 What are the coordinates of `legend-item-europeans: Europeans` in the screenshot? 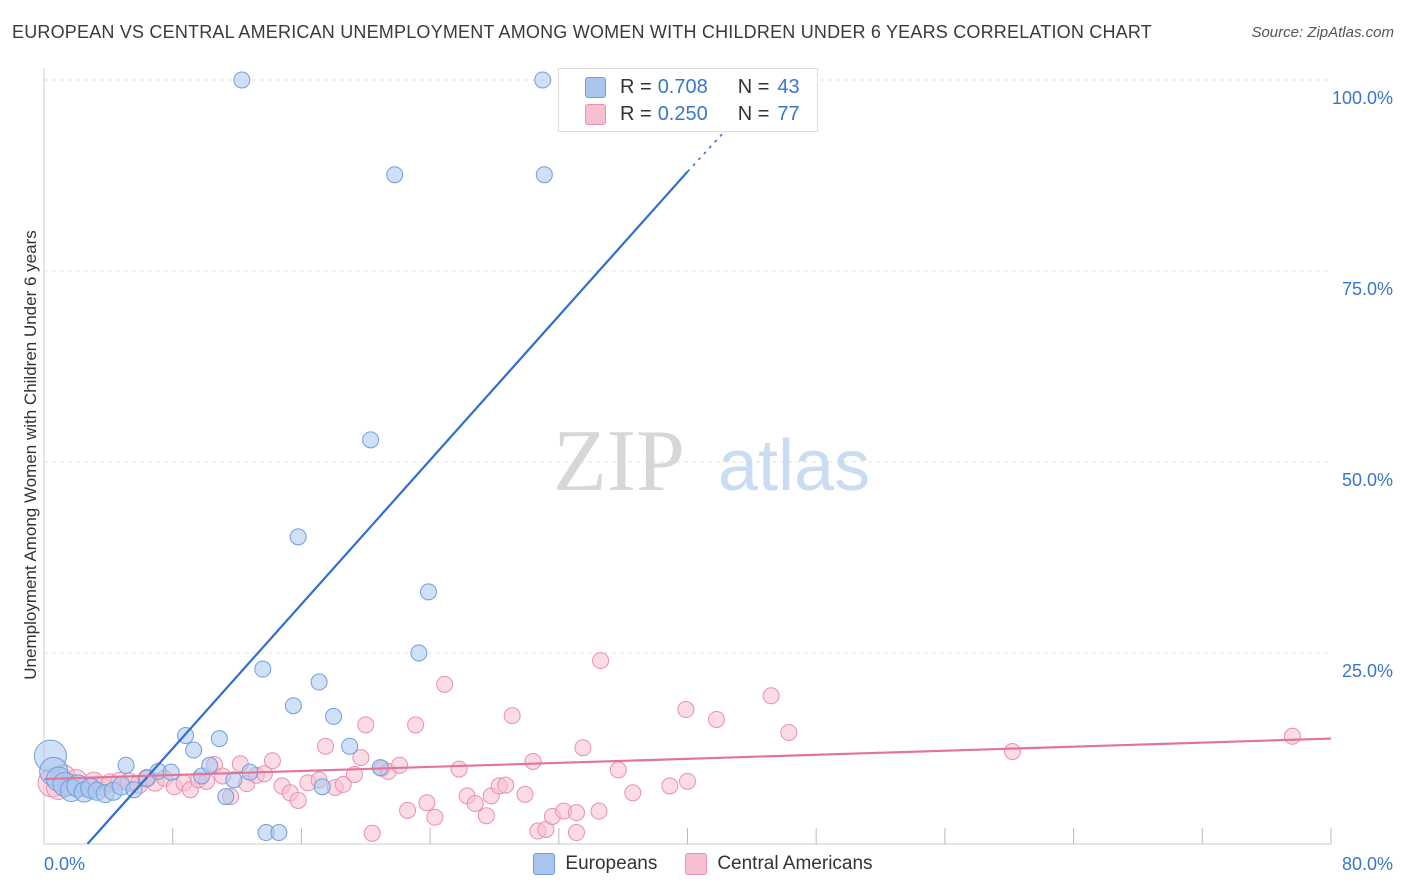 It's located at (595, 864).